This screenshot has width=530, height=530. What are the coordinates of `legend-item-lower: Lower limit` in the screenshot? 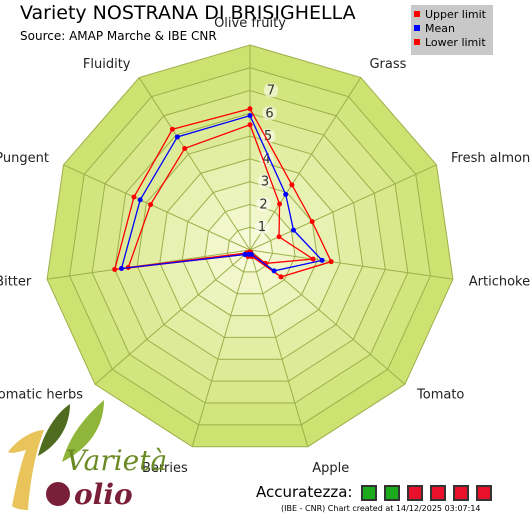 It's located at (452, 43).